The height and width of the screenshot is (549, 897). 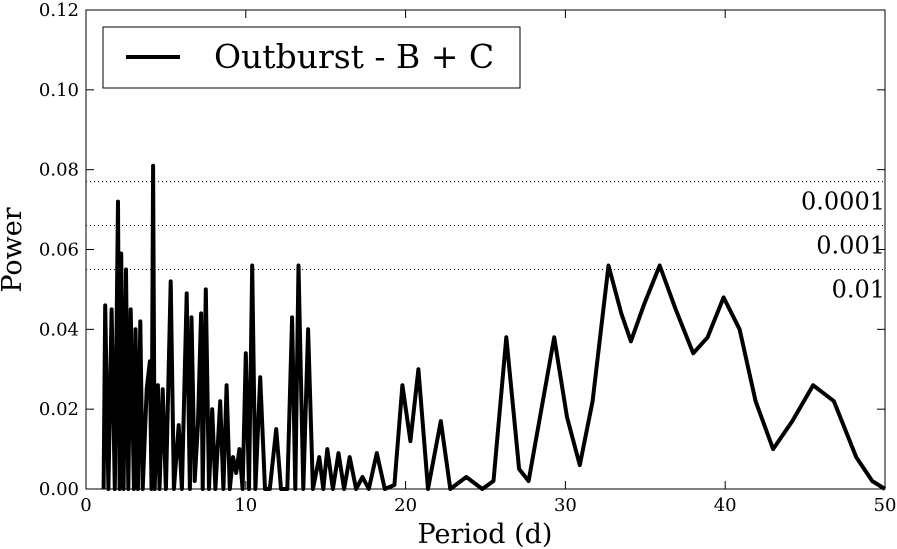 I want to click on significance-label: 0.001, so click(x=850, y=246).